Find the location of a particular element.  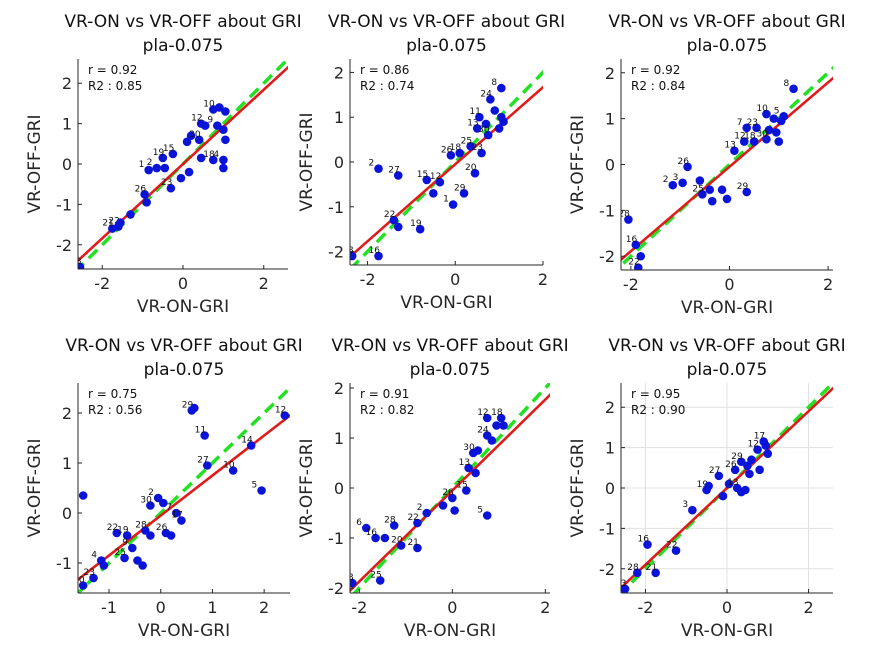

point-label: 26 is located at coordinates (447, 150).